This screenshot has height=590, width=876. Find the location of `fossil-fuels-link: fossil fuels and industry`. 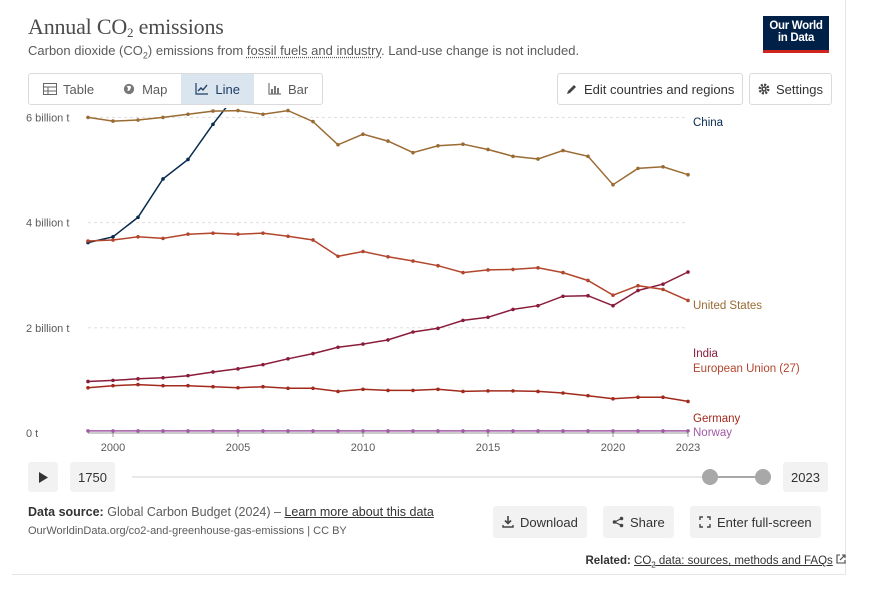

fossil-fuels-link: fossil fuels and industry is located at coordinates (314, 50).